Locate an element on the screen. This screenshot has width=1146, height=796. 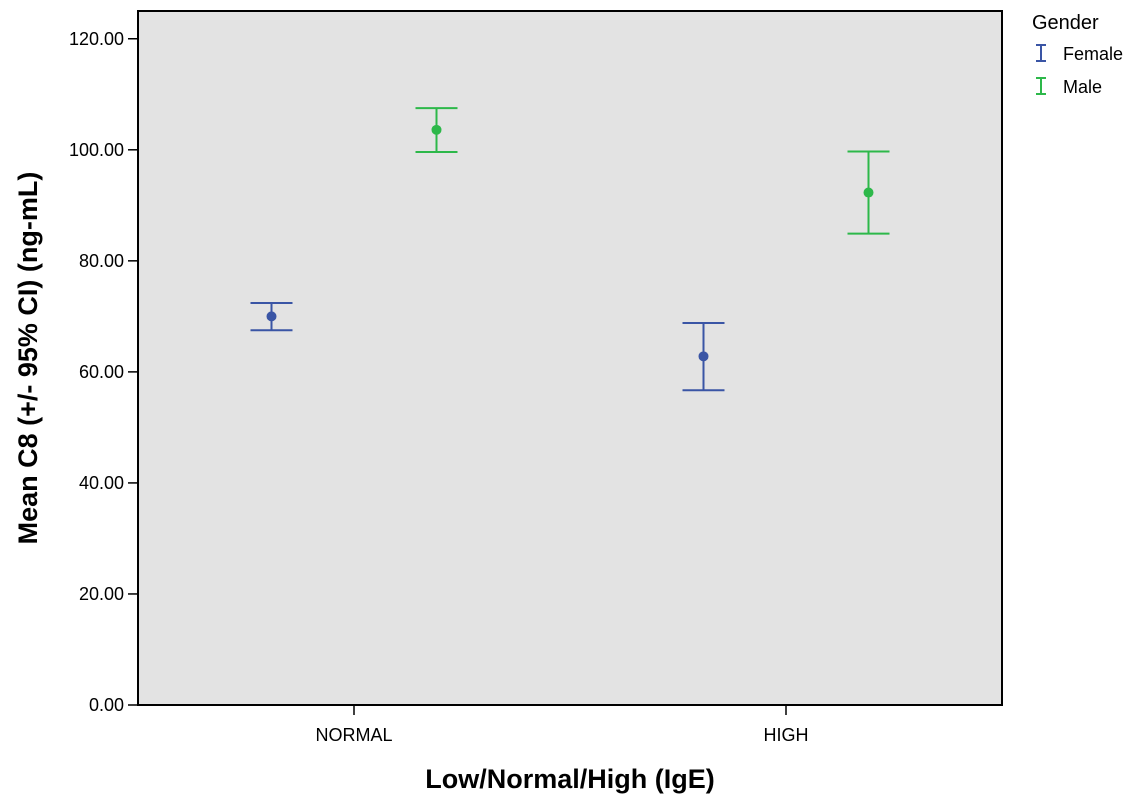
legend-item-male: Male is located at coordinates (1069, 87).